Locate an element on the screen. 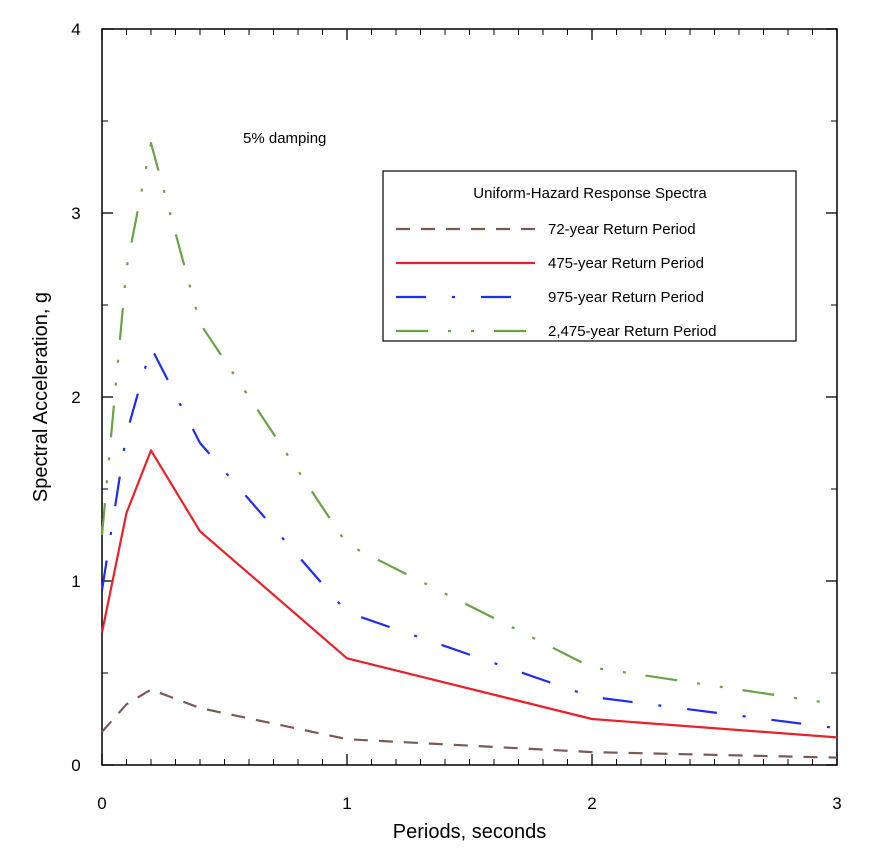 This screenshot has width=892, height=860. x-axis-title: Periods, seconds is located at coordinates (469, 832).